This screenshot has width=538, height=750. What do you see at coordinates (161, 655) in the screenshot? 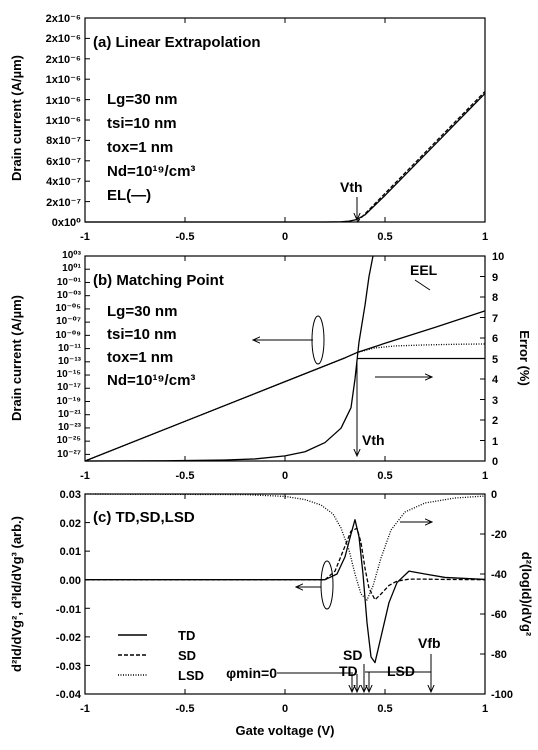
I see `legend-c: TD SD LSD` at bounding box center [161, 655].